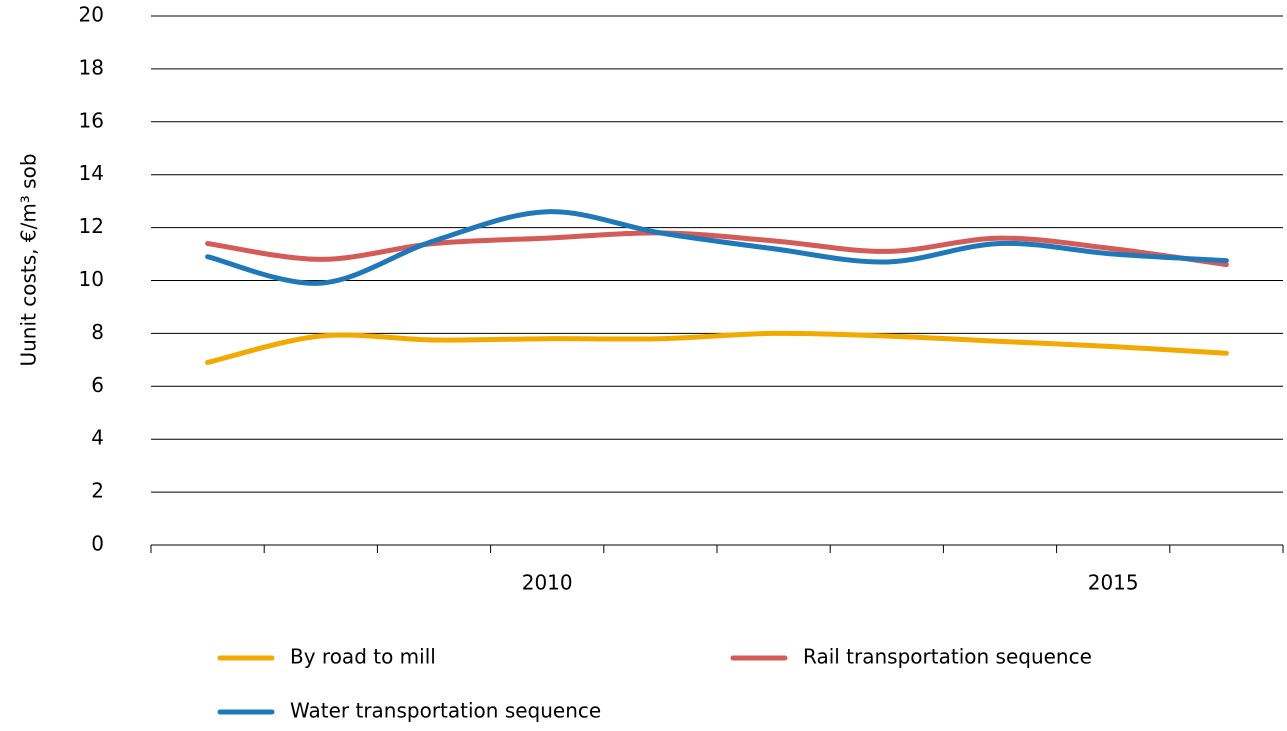 This screenshot has height=731, width=1287. Describe the element at coordinates (363, 657) in the screenshot. I see `legend-label: By road to mill` at that location.